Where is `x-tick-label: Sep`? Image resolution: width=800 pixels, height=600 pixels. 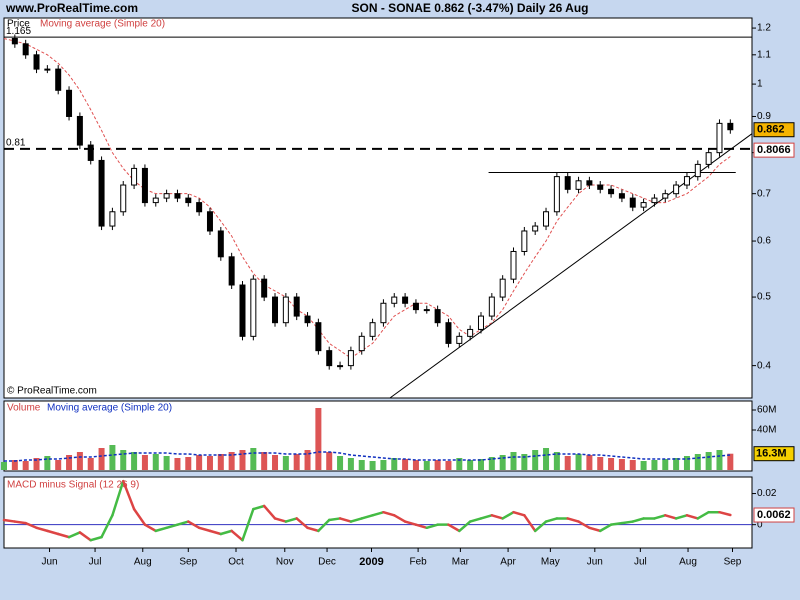 x-tick-label: Sep is located at coordinates (733, 562).